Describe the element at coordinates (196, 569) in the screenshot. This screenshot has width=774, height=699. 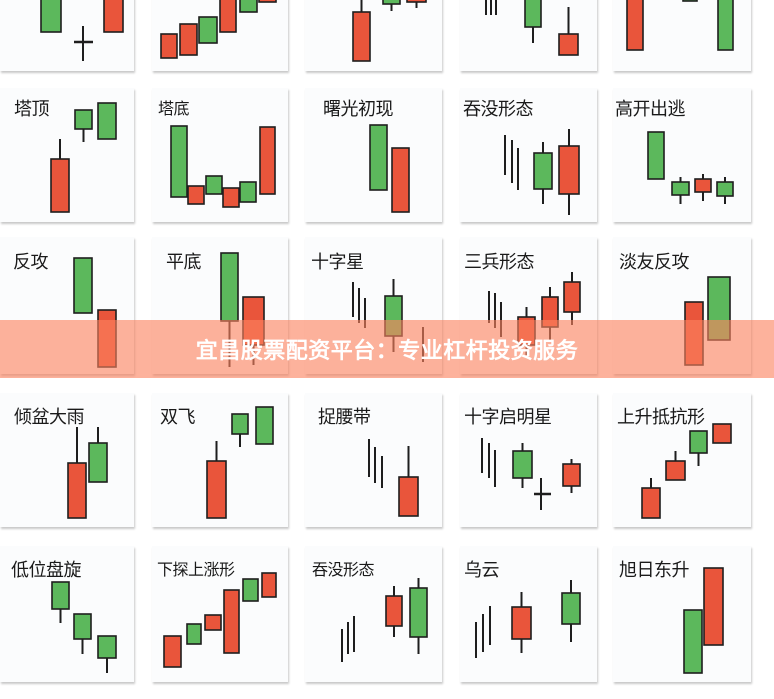
I see `pattern-label: 下探上涨形` at that location.